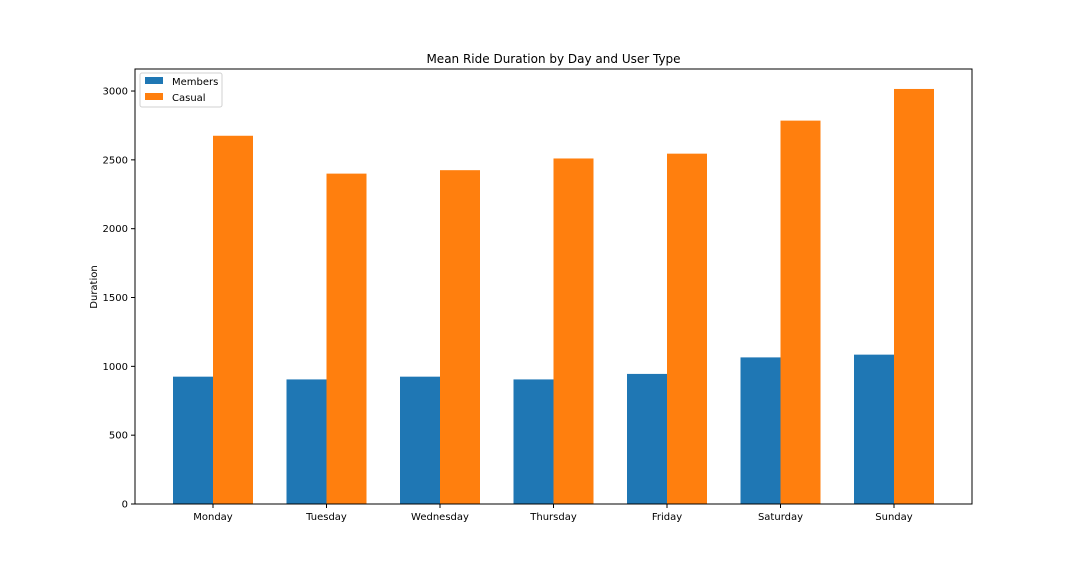  What do you see at coordinates (647, 438) in the screenshot?
I see `bar-members-friday` at bounding box center [647, 438].